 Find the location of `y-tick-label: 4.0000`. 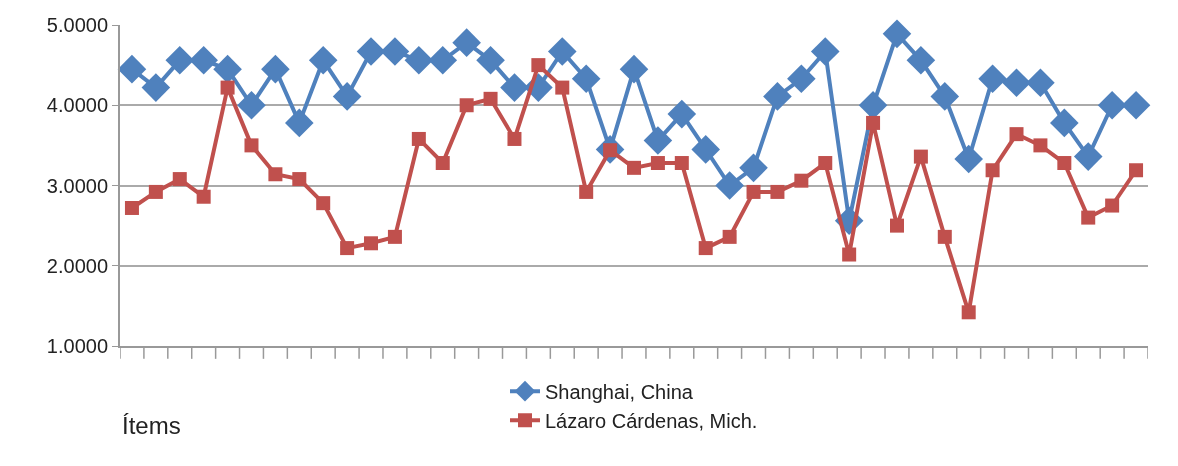

y-tick-label: 4.0000 is located at coordinates (77, 105).